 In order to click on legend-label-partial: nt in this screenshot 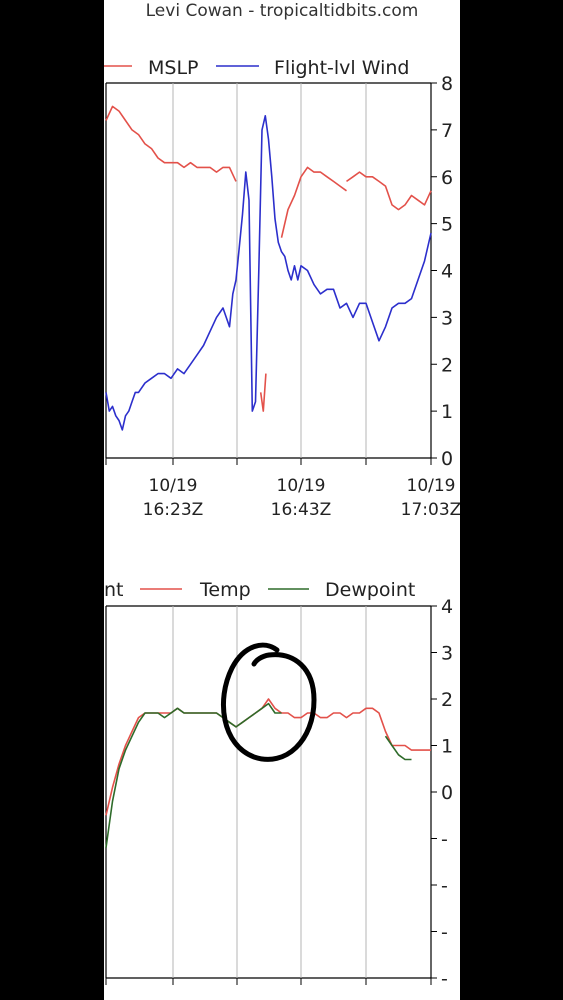, I will do `click(114, 590)`.